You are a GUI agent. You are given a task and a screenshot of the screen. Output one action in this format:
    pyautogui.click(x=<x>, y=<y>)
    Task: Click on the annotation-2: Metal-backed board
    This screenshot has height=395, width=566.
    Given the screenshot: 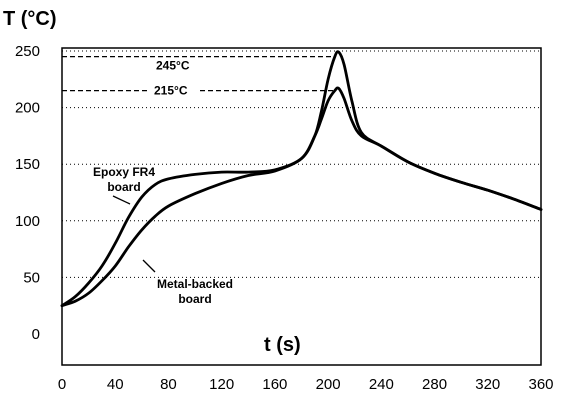 What is the action you would take?
    pyautogui.click(x=195, y=291)
    